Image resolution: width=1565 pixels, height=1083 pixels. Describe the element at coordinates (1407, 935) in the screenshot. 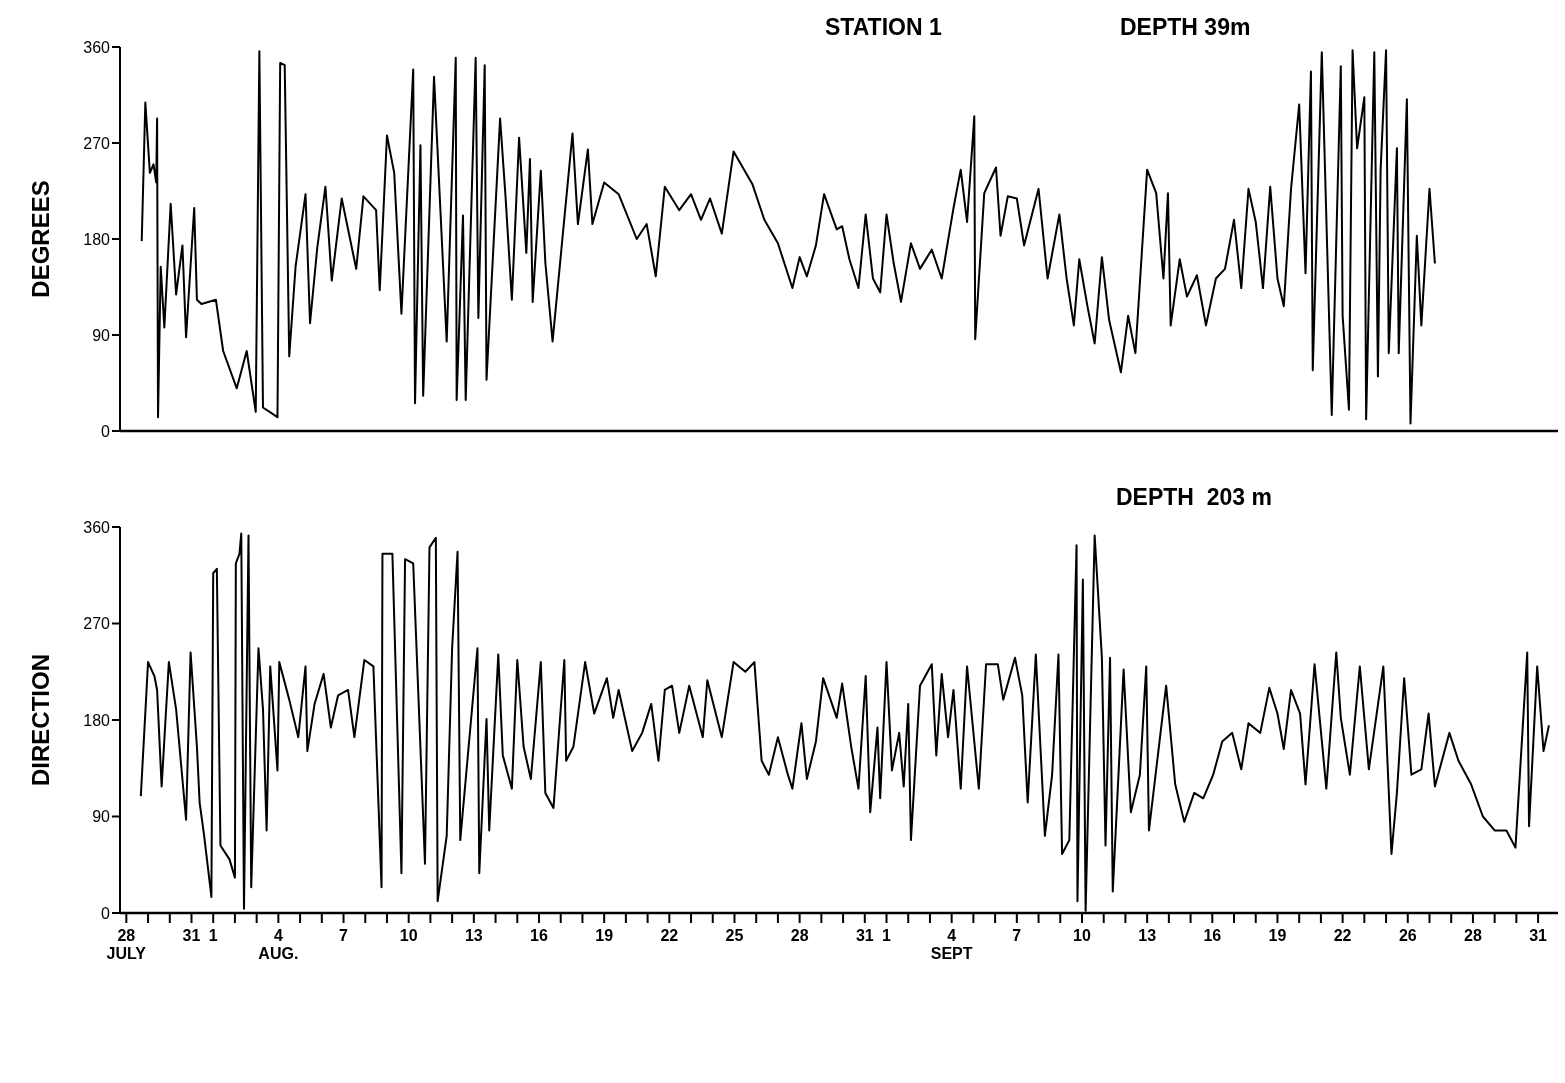

I see `x-tick-label: 26` at that location.